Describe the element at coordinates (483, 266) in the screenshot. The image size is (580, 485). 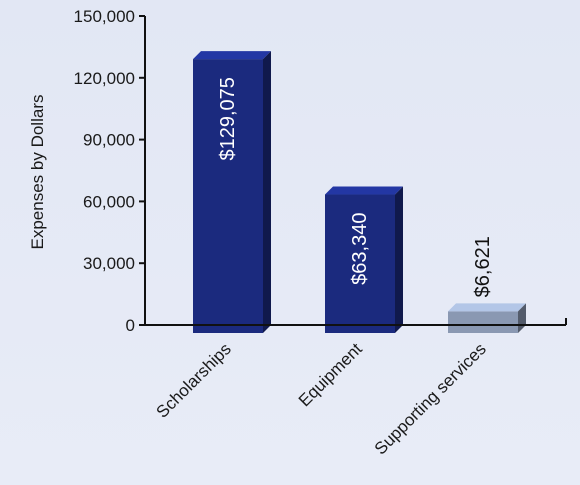
I see `value-label: $6,621` at that location.